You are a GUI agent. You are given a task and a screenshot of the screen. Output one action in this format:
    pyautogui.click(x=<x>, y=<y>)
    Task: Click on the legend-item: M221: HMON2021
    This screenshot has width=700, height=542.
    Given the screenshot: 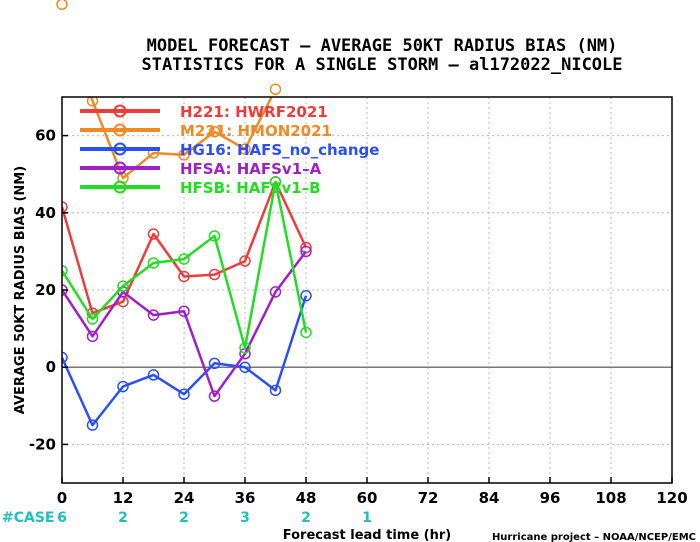 What is the action you would take?
    pyautogui.click(x=206, y=131)
    